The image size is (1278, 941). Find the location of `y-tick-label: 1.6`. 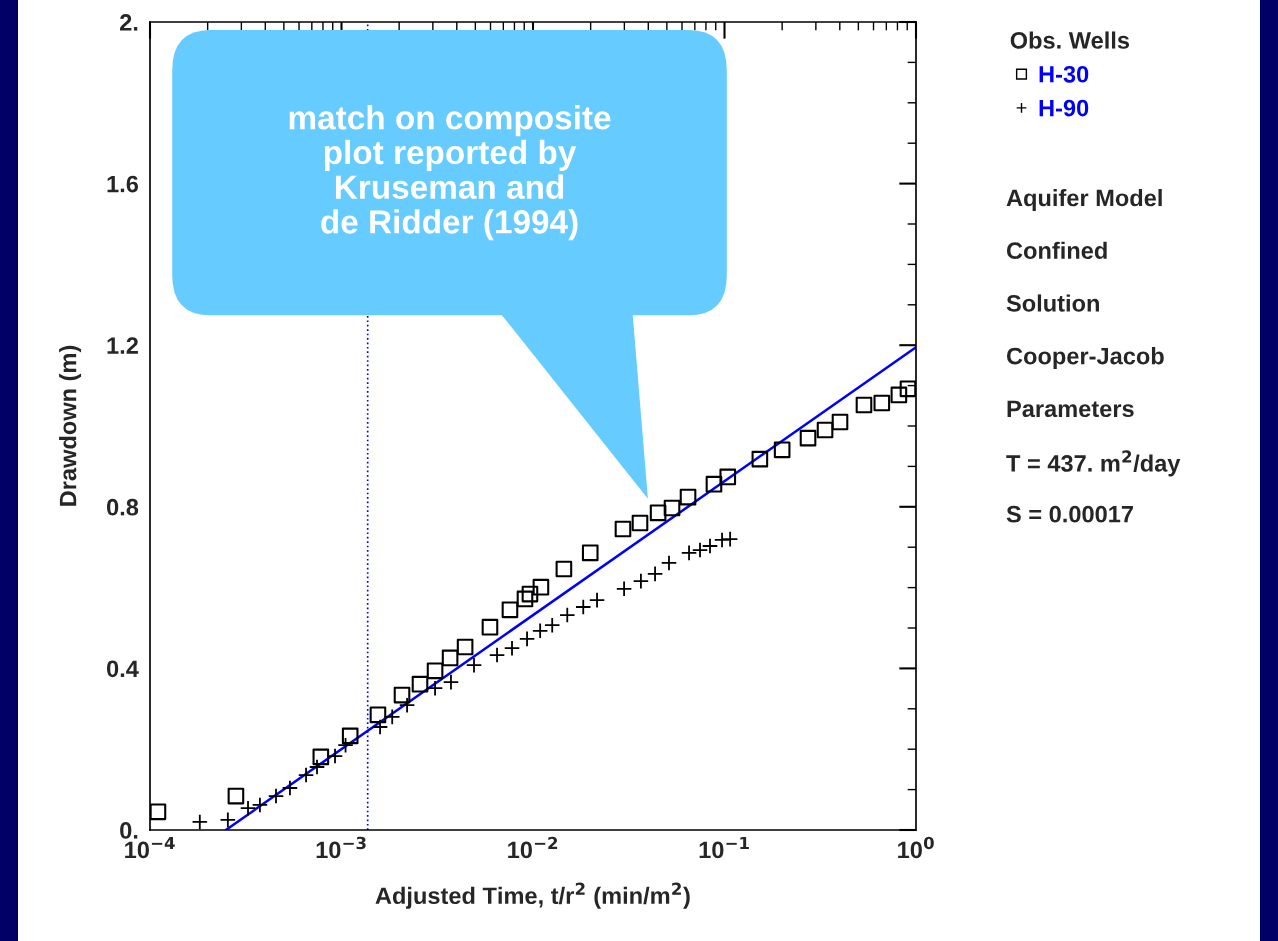

y-tick-label: 1.6 is located at coordinates (123, 184).